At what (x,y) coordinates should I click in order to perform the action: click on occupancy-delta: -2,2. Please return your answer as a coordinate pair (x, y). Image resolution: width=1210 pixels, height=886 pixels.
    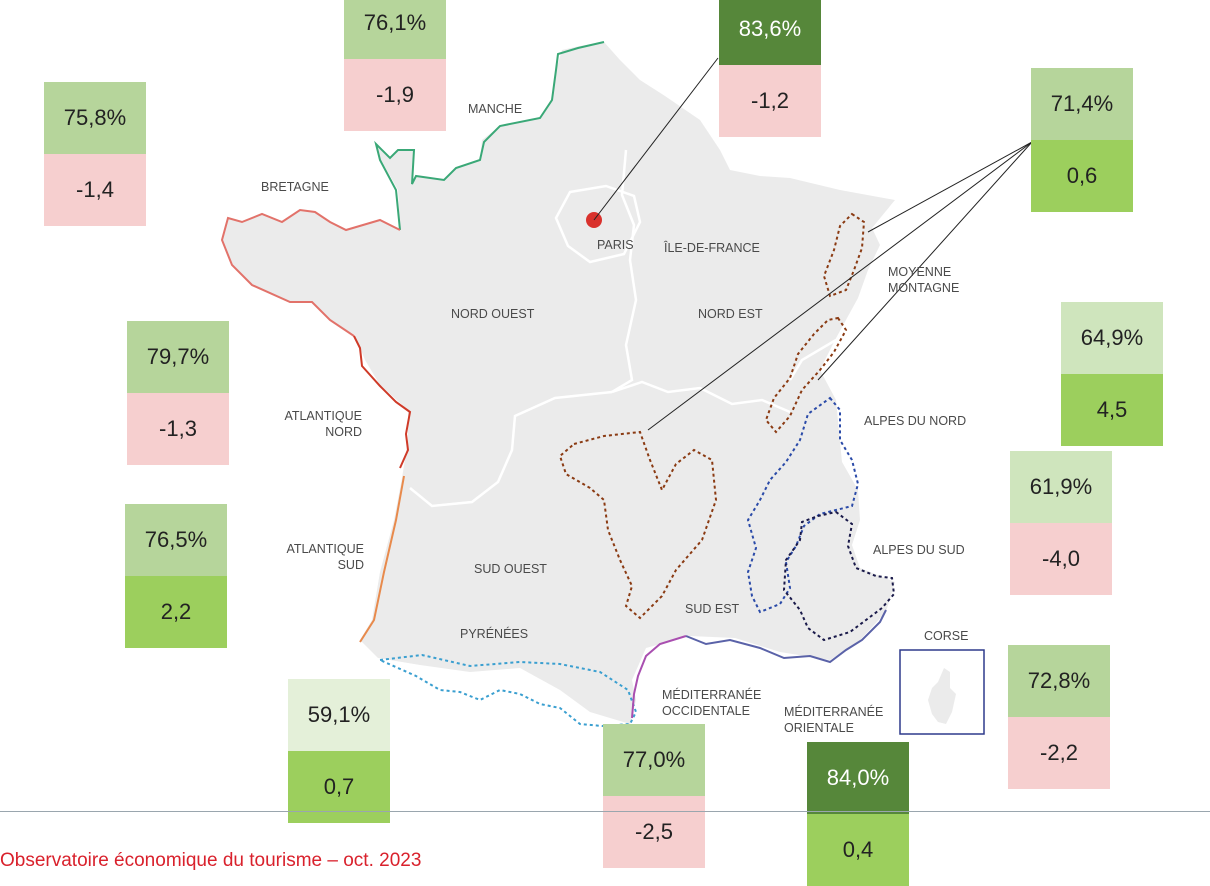
    Looking at the image, I should click on (1059, 753).